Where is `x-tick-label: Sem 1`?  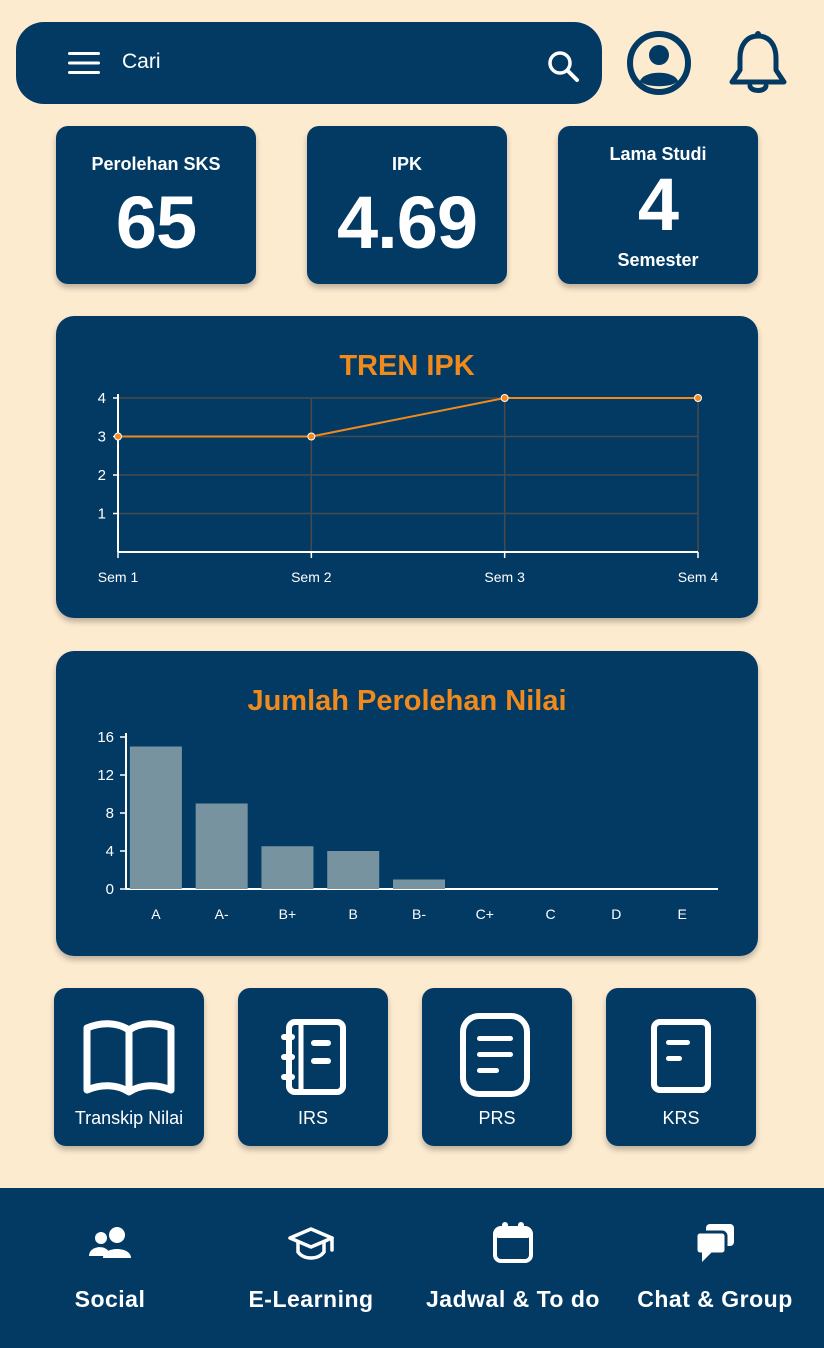 x-tick-label: Sem 1 is located at coordinates (118, 577).